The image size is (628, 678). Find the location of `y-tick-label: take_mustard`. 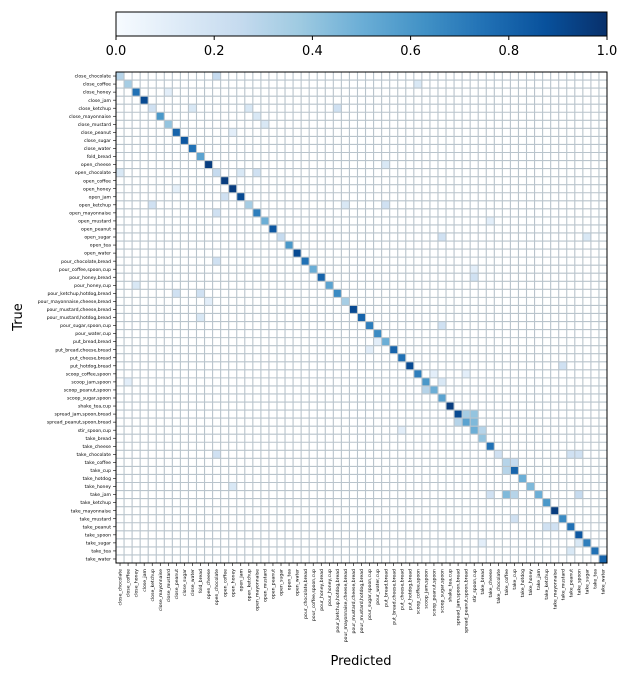

y-tick-label: take_mustard is located at coordinates (95, 519).